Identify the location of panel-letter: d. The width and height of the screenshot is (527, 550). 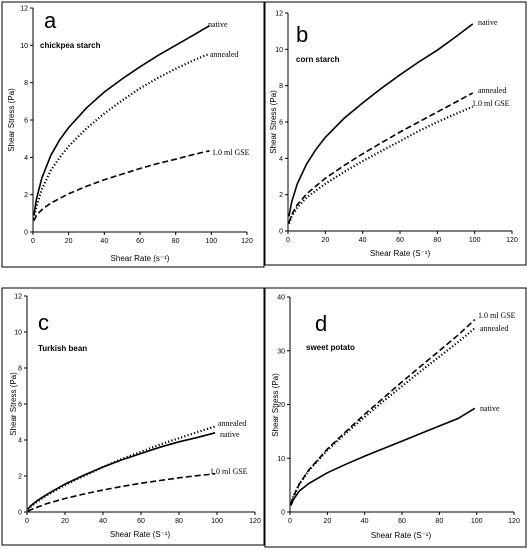
(321, 323).